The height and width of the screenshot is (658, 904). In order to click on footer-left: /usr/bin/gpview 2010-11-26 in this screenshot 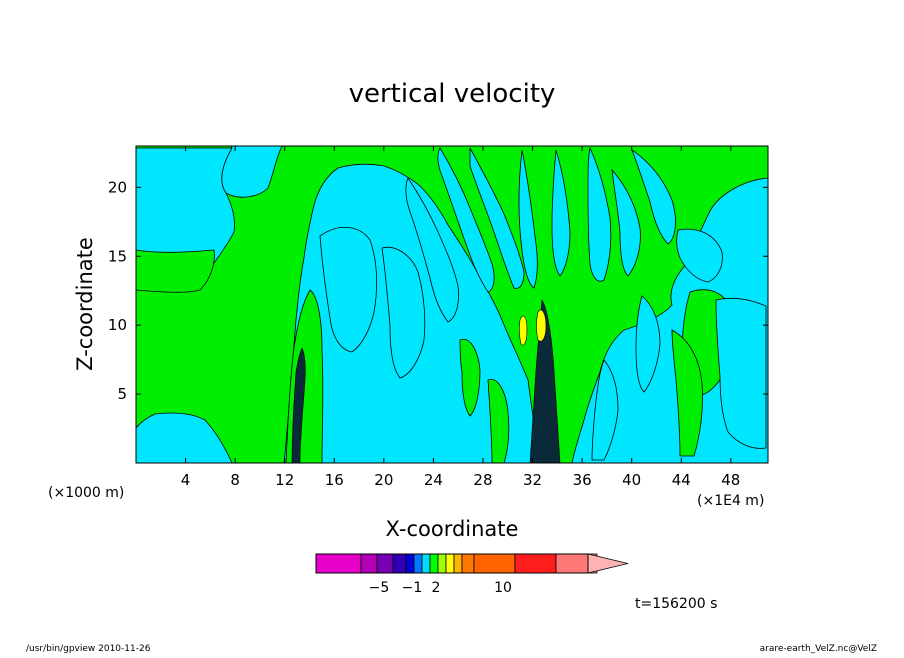, I will do `click(88, 649)`.